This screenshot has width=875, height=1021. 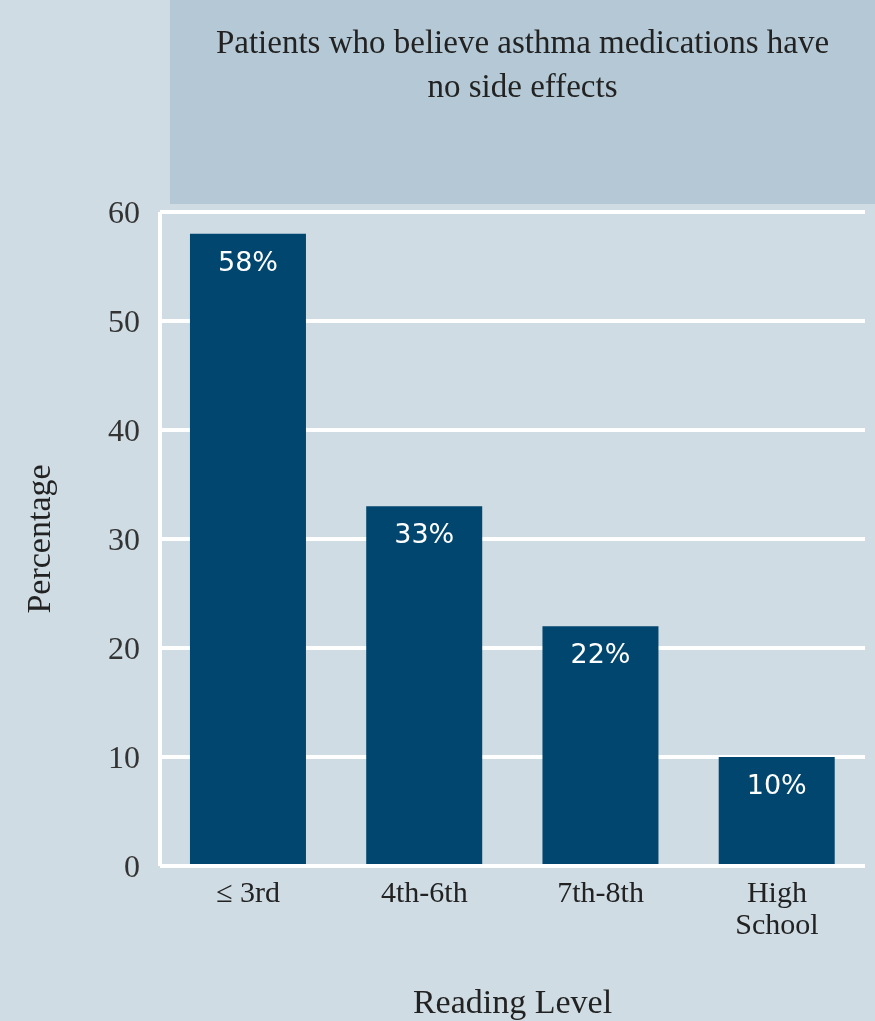 What do you see at coordinates (522, 64) in the screenshot?
I see `chart-title: Patients who believe asthma medications have no side effects` at bounding box center [522, 64].